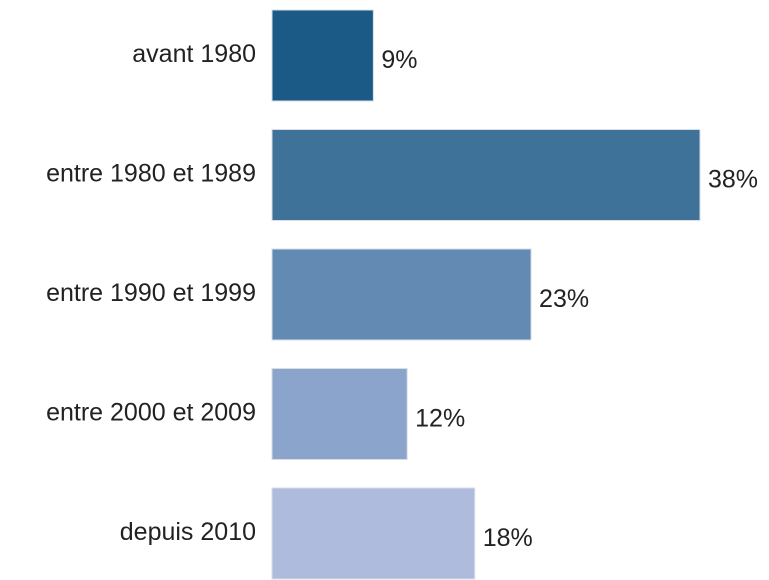  What do you see at coordinates (564, 299) in the screenshot?
I see `value-label: 23%` at bounding box center [564, 299].